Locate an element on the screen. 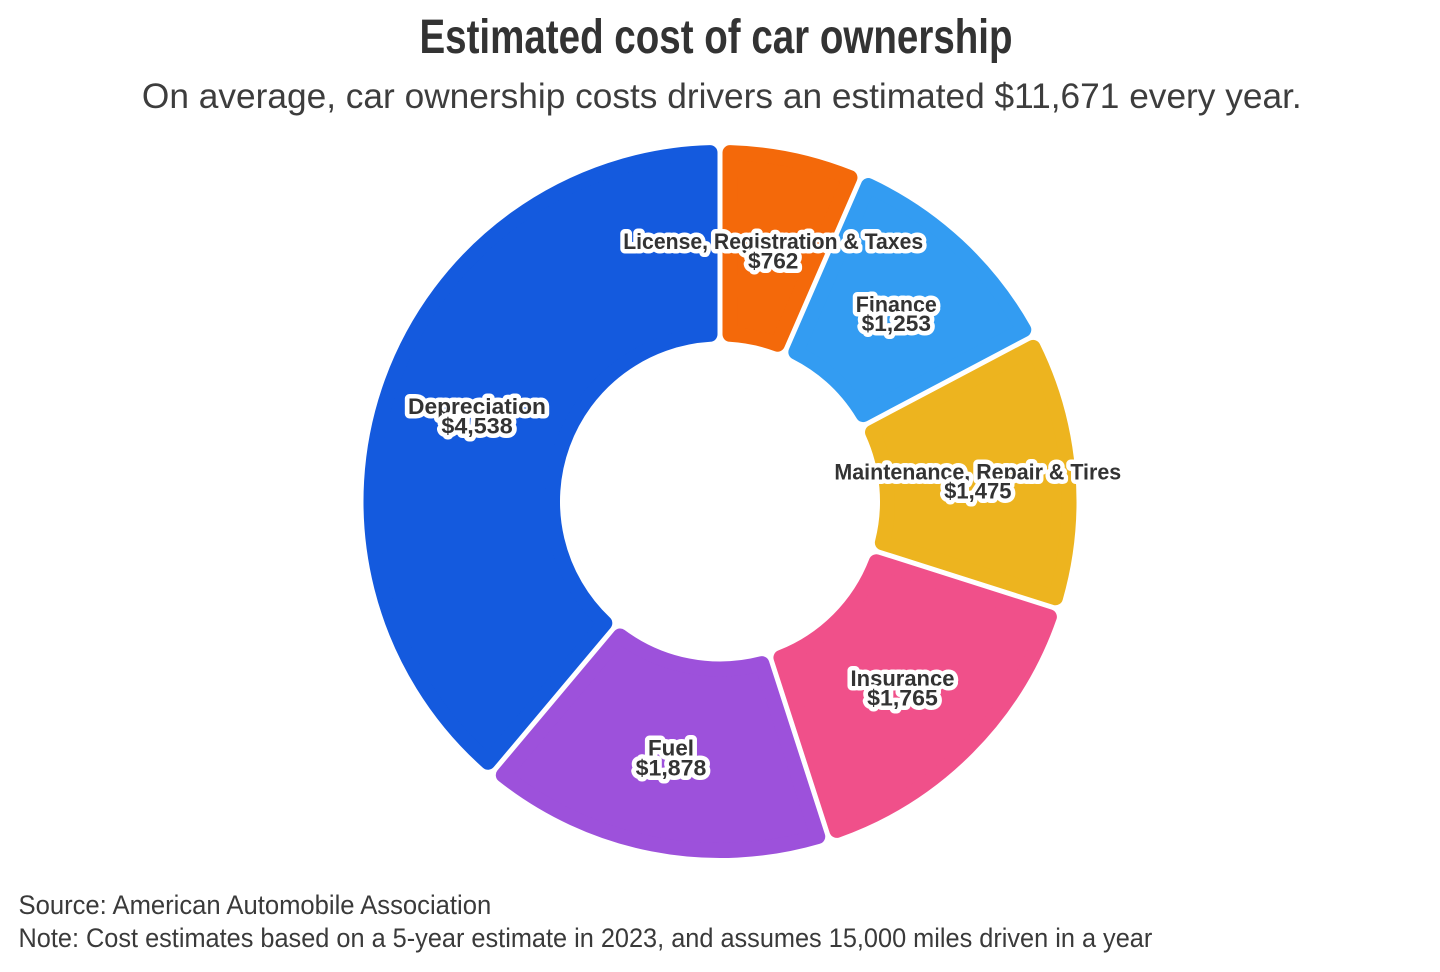 This screenshot has height=972, width=1440. svg-text: Maintenance, Repair & Tires is located at coordinates (977, 471).